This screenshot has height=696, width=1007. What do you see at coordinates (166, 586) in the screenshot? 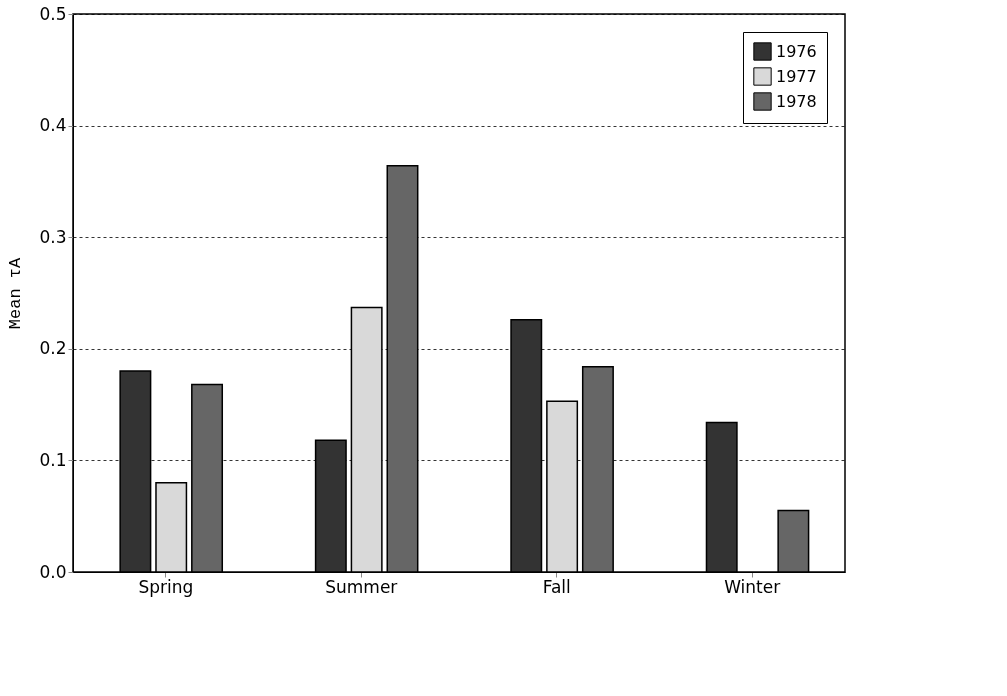
I see `x-tick-label: Spring` at bounding box center [166, 586].